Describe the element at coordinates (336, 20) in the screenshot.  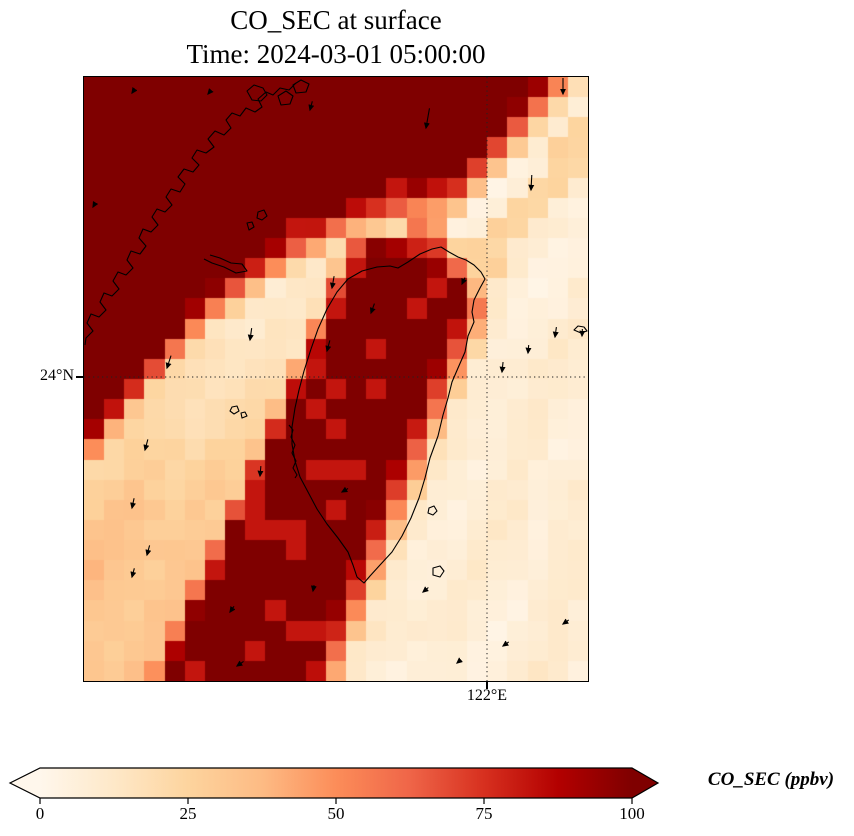
I see `chart-title: CO_SEC at surface` at that location.